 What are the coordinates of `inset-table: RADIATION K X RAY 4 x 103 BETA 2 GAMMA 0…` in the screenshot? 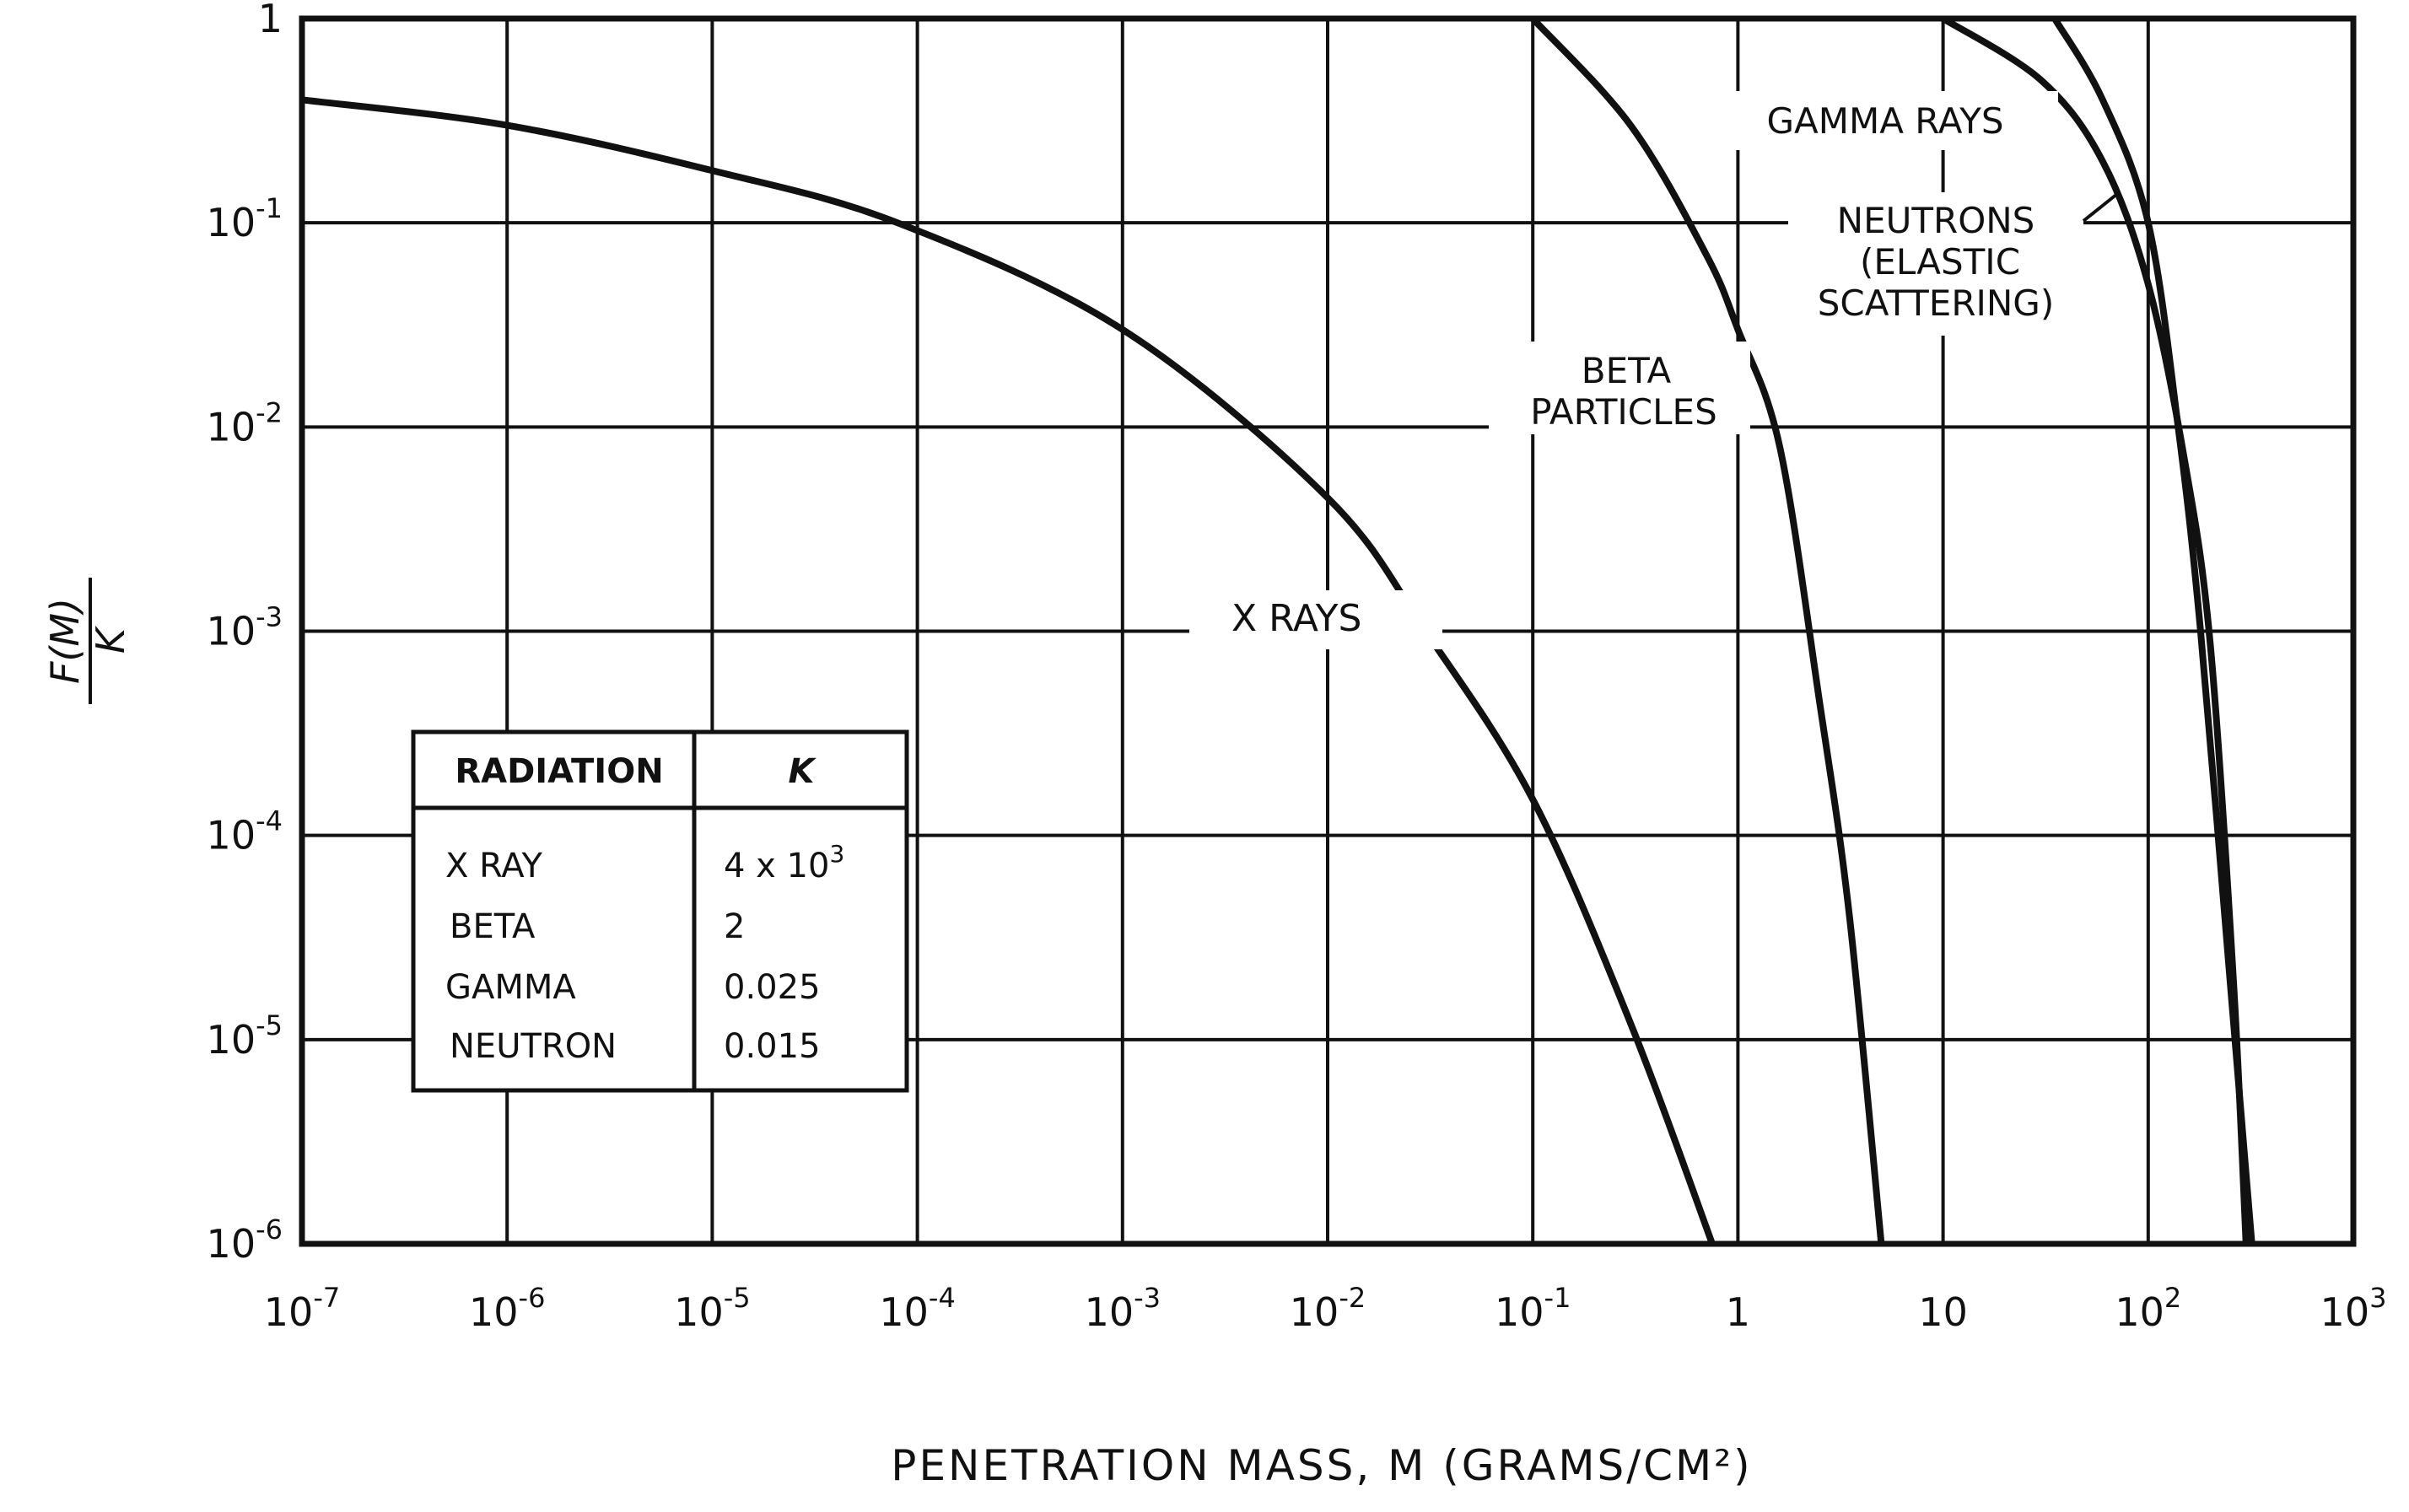 It's located at (660, 911).